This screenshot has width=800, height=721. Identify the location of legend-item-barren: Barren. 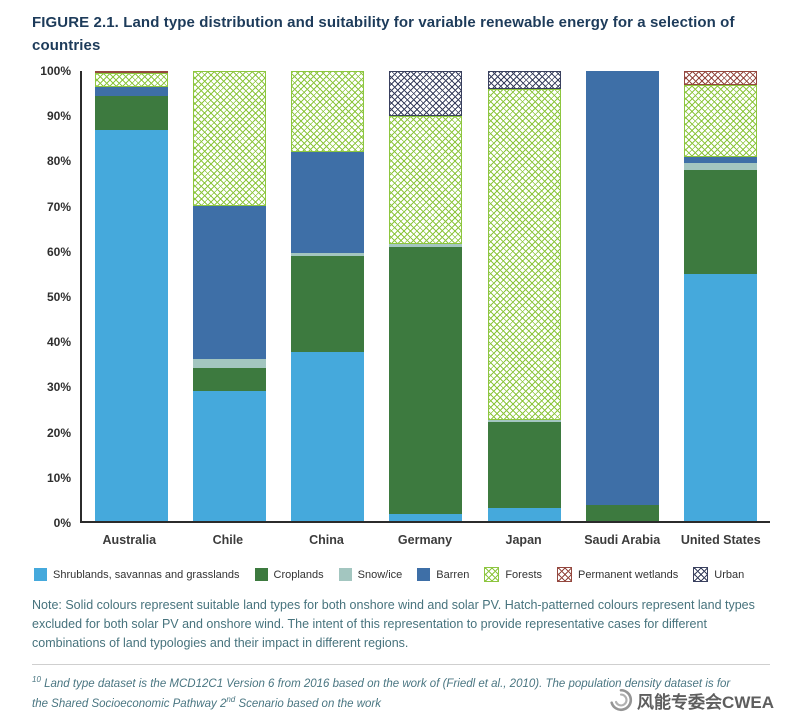
(443, 574).